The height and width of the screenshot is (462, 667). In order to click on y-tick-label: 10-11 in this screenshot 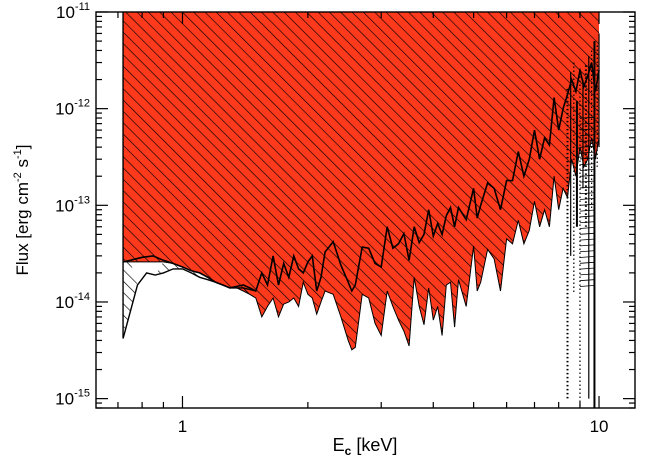, I will do `click(73, 11)`.